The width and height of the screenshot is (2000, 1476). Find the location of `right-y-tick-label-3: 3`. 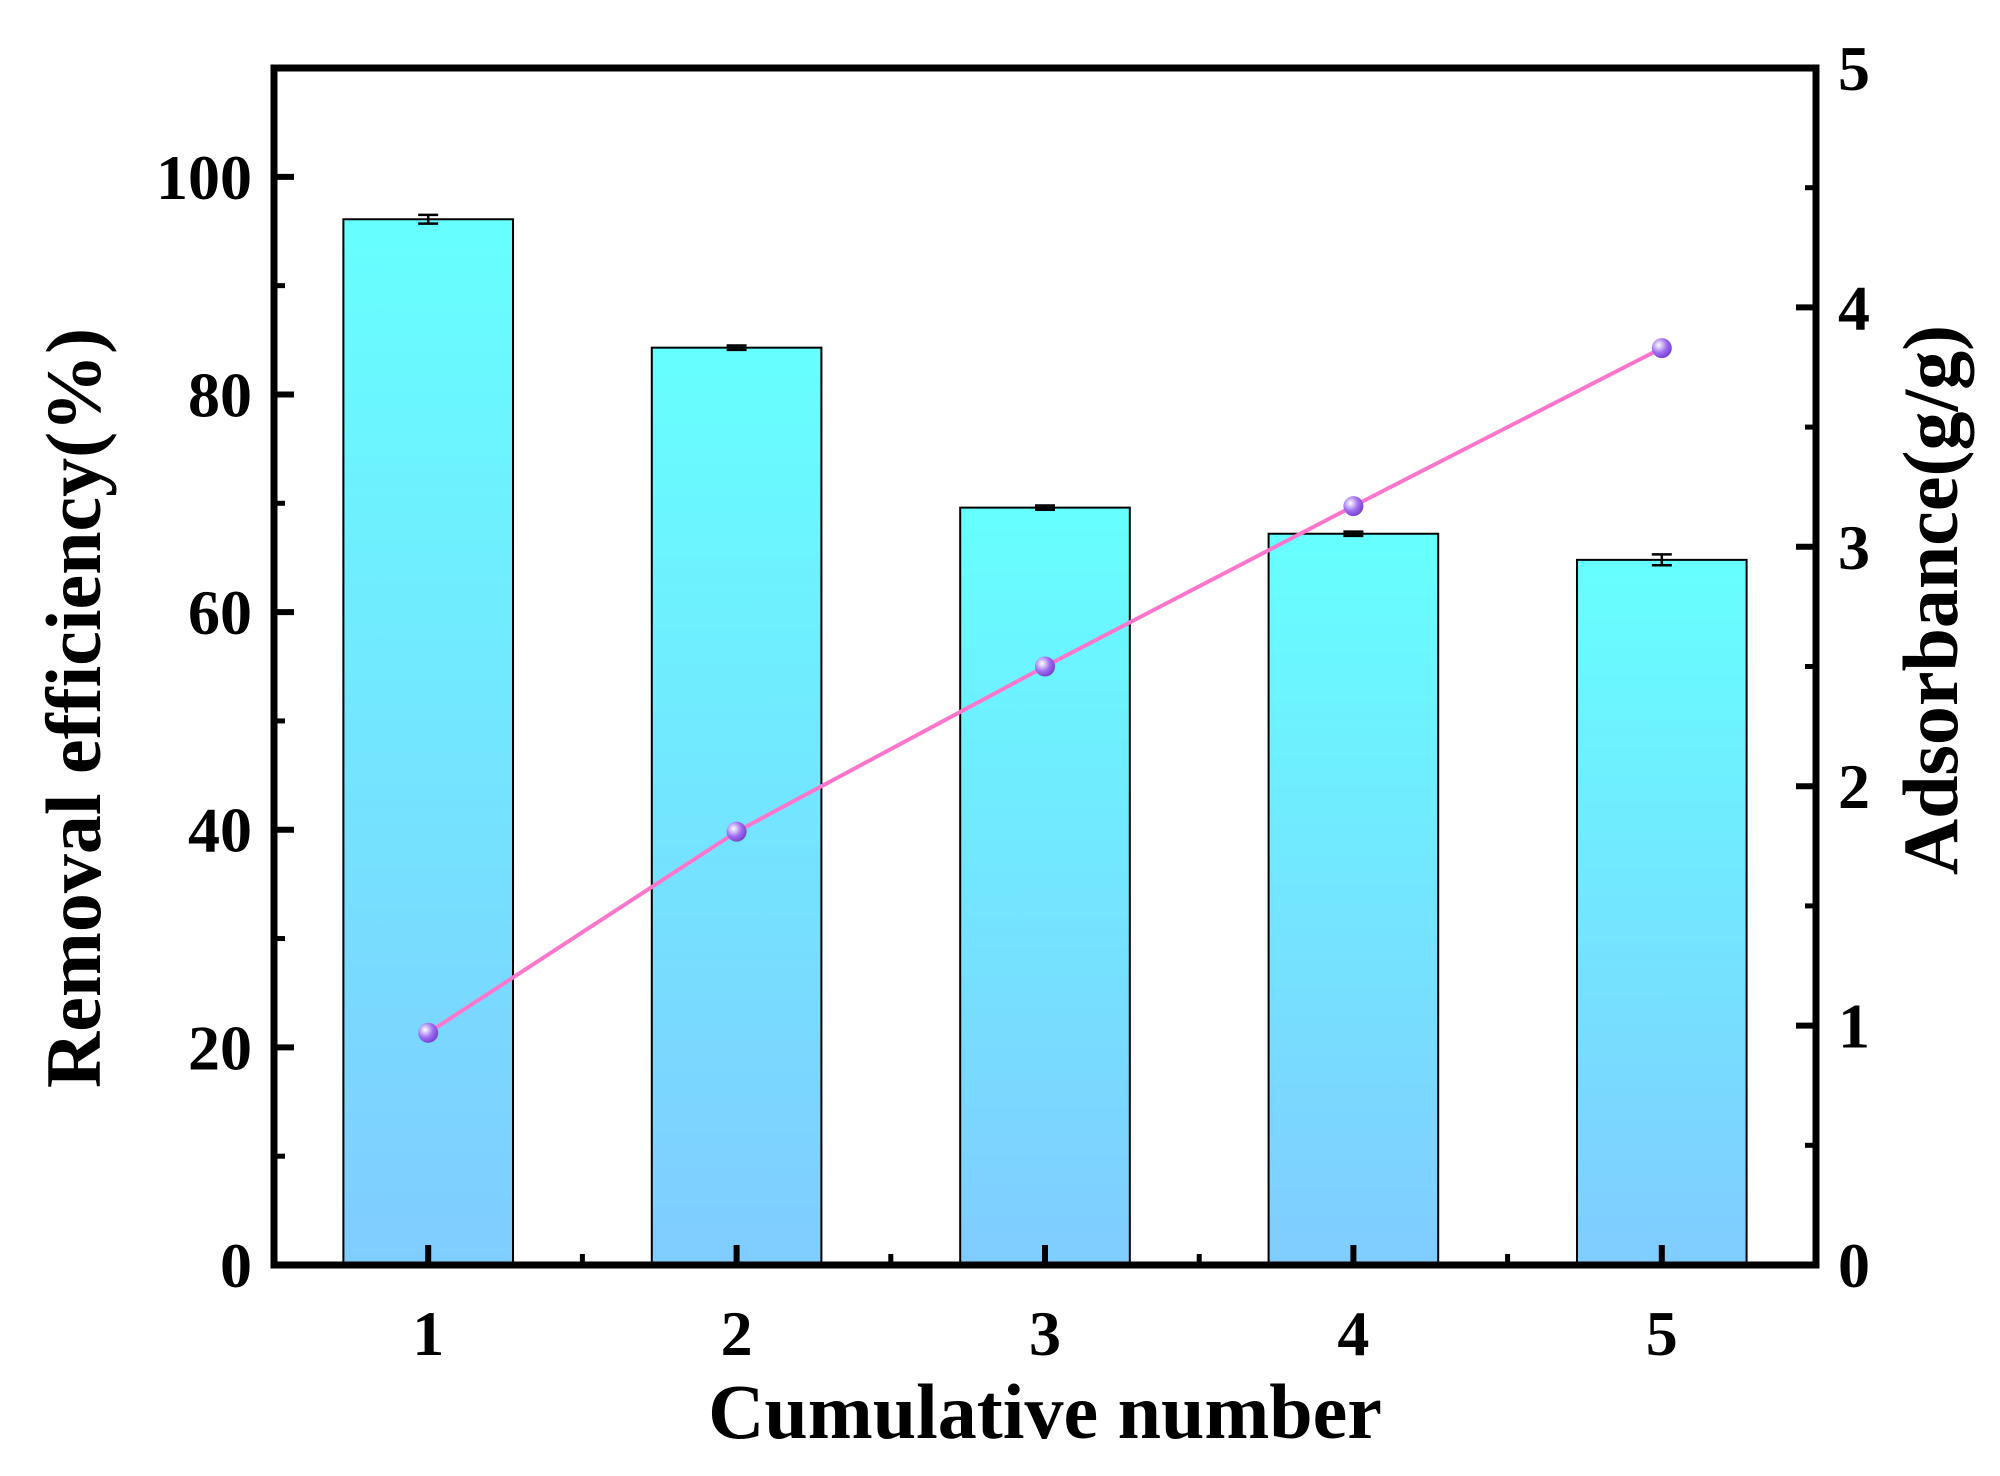

right-y-tick-label-3: 3 is located at coordinates (1854, 547).